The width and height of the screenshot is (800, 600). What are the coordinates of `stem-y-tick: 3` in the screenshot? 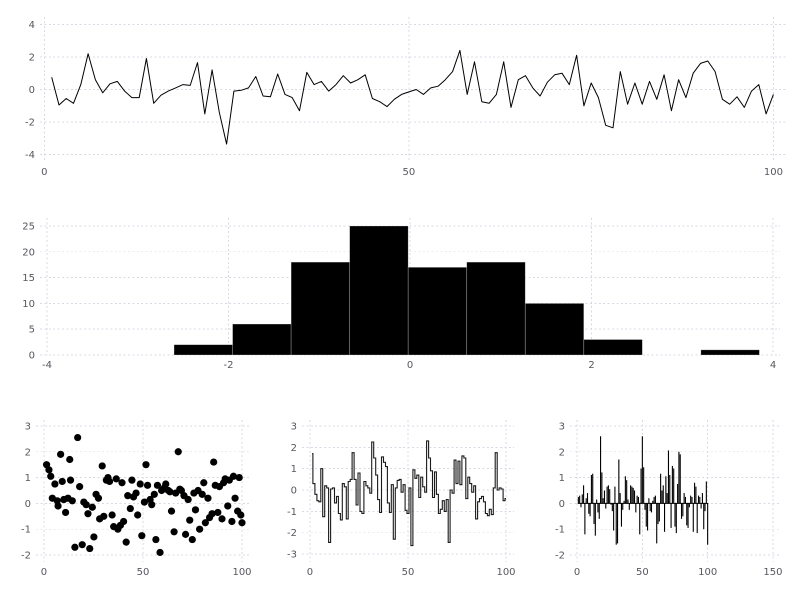 It's located at (562, 426).